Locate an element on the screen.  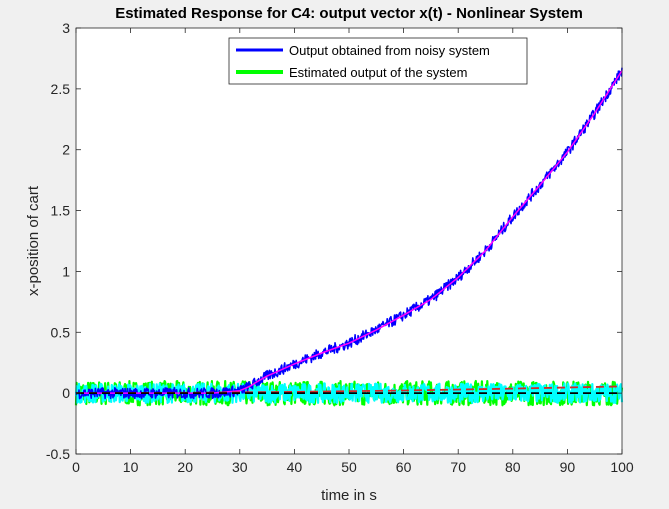
x-tick-label: 10 is located at coordinates (131, 467).